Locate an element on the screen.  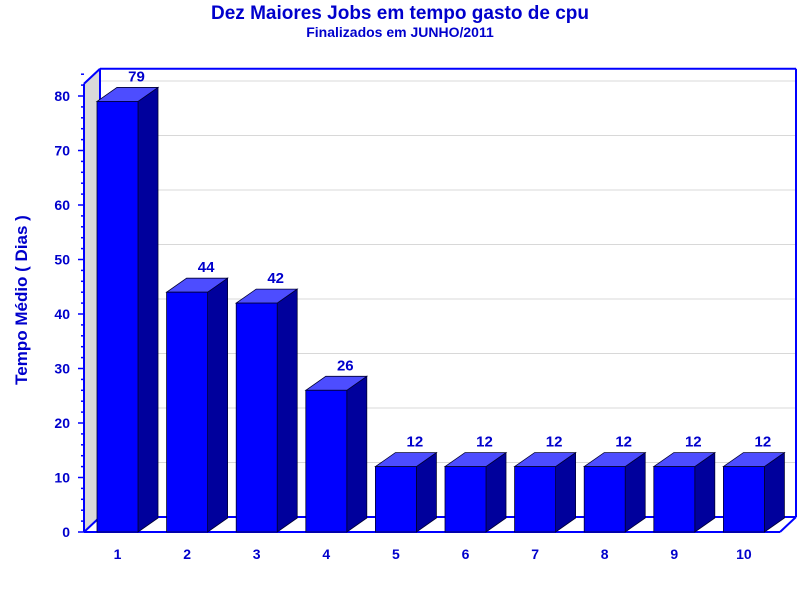
left-wall is located at coordinates (92, 300).